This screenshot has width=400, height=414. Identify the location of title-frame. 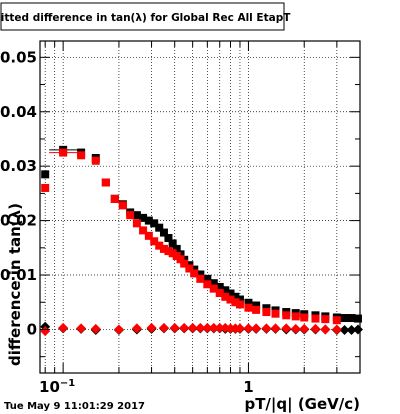
(142, 16).